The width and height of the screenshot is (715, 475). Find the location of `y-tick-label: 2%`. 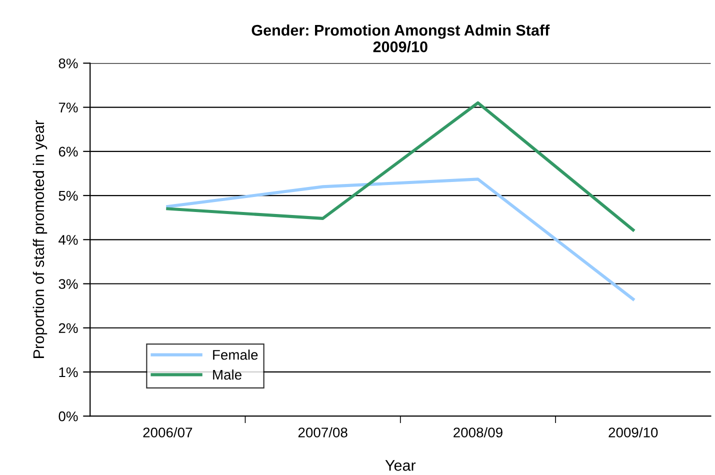

y-tick-label: 2% is located at coordinates (68, 328).